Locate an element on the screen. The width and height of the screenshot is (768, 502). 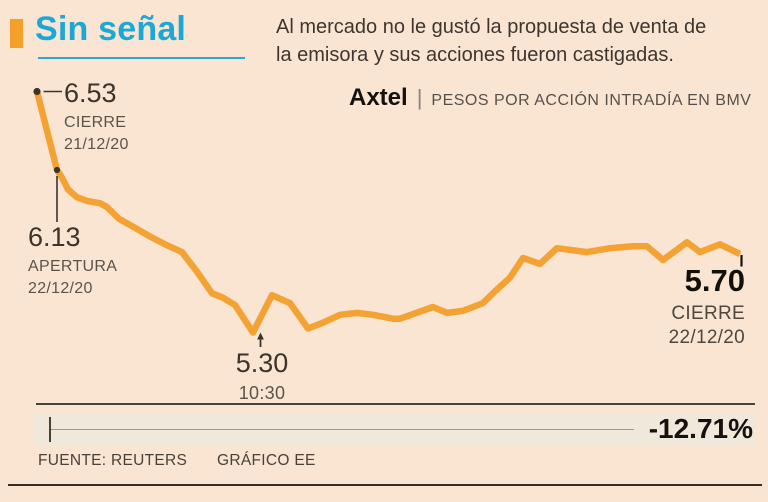
close-date: 22/12/20 is located at coordinates (706, 337).